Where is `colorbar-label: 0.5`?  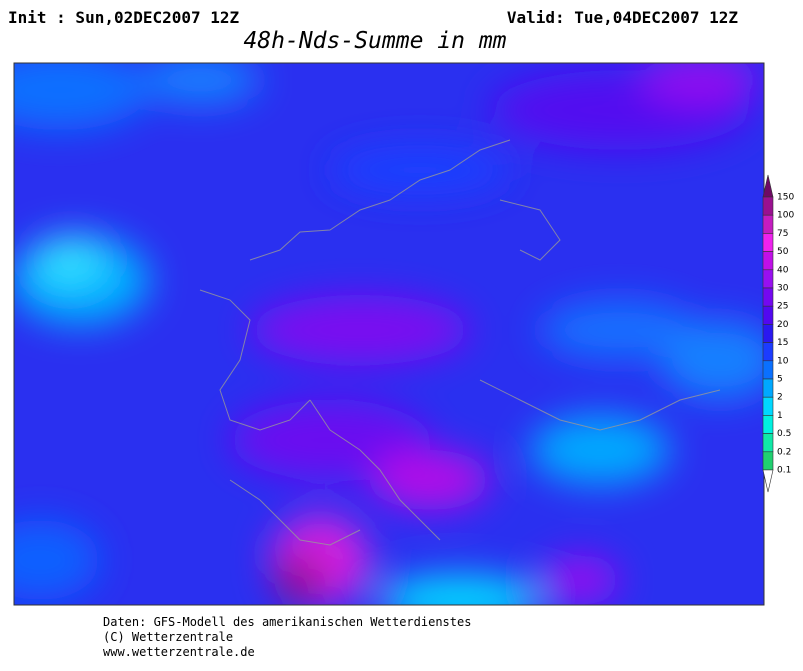
colorbar-label: 0.5 is located at coordinates (784, 434).